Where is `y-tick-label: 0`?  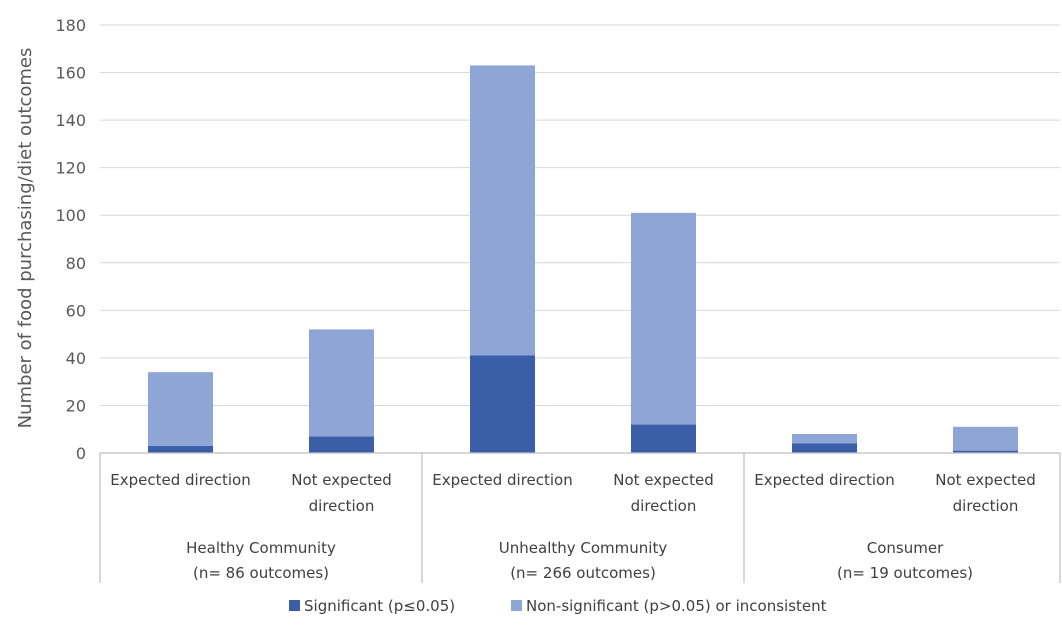 y-tick-label: 0 is located at coordinates (81, 453).